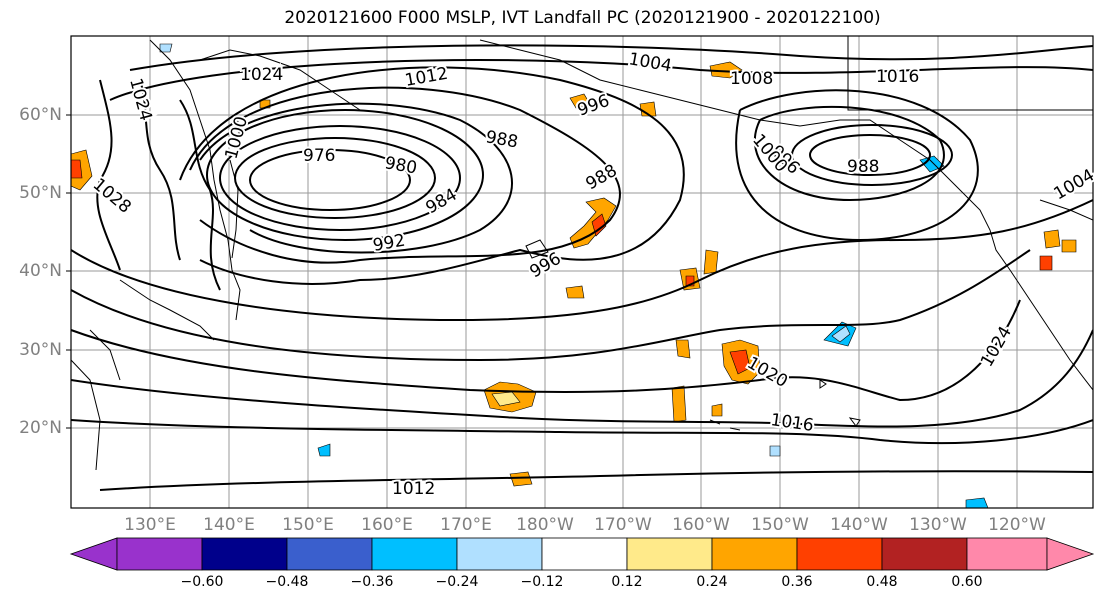 The width and height of the screenshot is (1105, 601). What do you see at coordinates (287, 582) in the screenshot?
I see `colorbar-tick-label: −0.48` at bounding box center [287, 582].